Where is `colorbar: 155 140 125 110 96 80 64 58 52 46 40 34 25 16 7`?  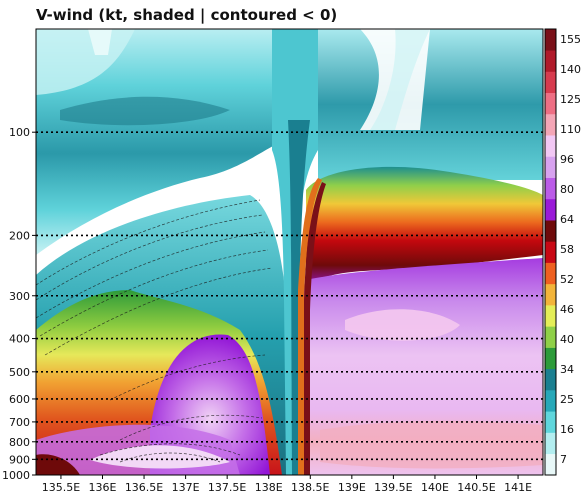
colorbar: 155 140 125 110 96 80 64 58 52 46 40 34 25 16 7 is located at coordinates (562, 252).